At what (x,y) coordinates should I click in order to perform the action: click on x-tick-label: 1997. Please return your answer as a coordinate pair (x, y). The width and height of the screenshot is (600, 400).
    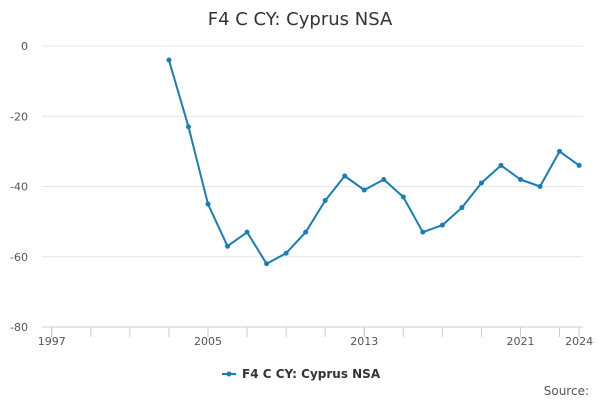
    Looking at the image, I should click on (52, 341).